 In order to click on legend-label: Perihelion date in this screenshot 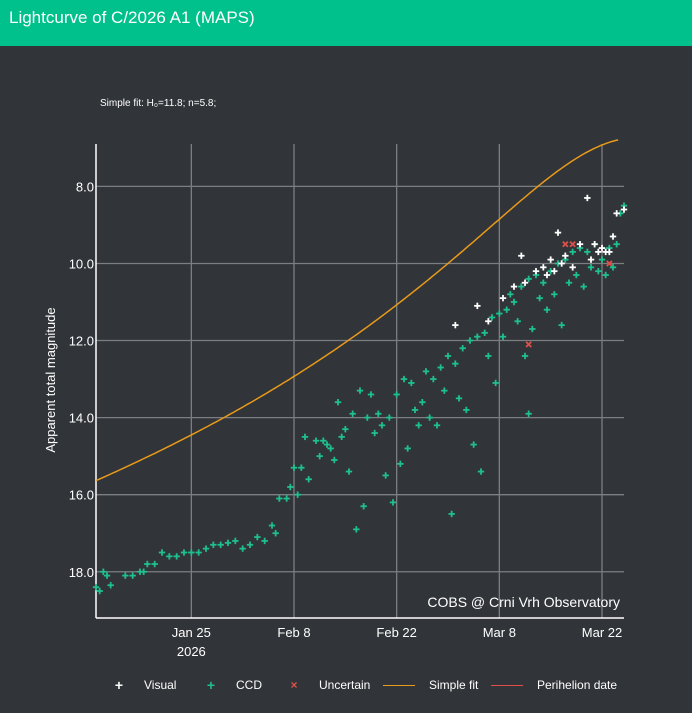, I will do `click(577, 685)`.